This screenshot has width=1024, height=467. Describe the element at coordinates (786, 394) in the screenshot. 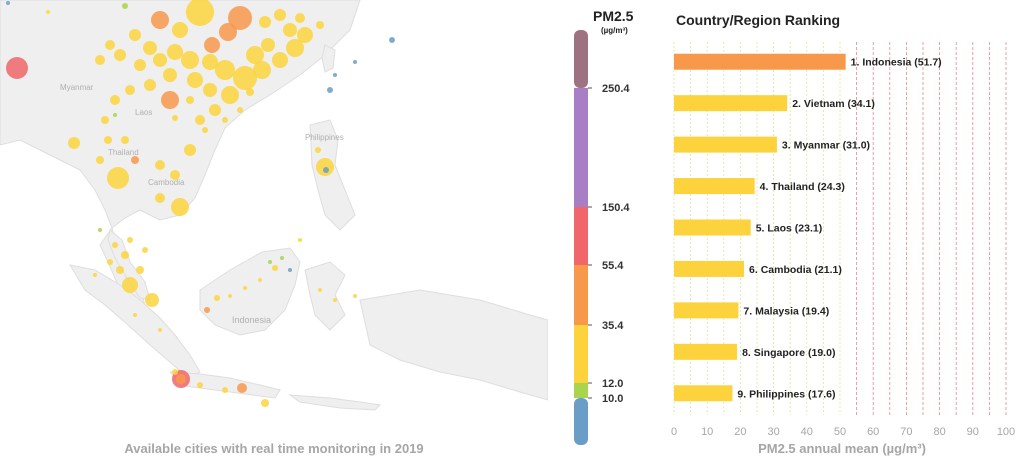

I see `bar-label: 9. Philippines (17.6)` at that location.